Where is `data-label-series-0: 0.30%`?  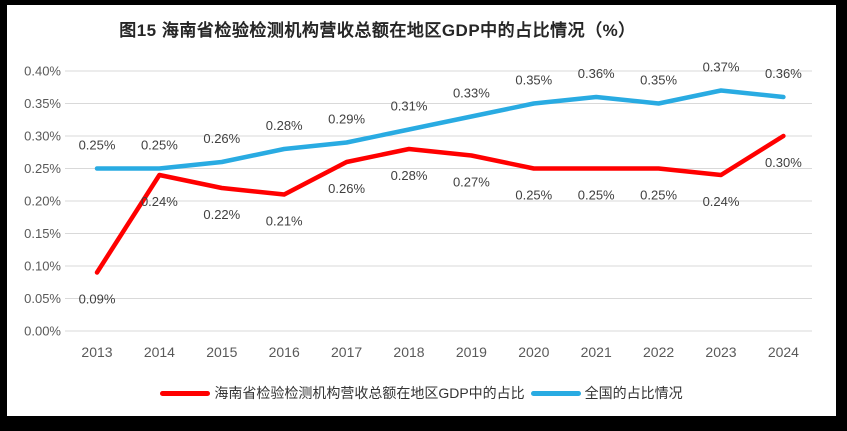
data-label-series-0: 0.30% is located at coordinates (783, 162).